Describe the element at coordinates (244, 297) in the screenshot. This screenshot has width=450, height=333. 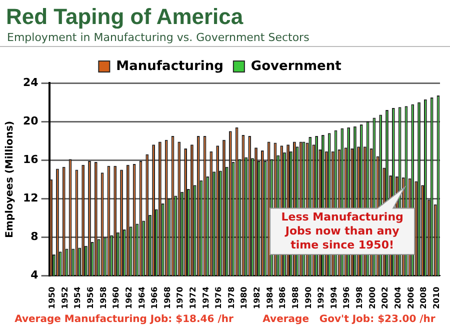
I see `x-tick-label: 1980` at that location.